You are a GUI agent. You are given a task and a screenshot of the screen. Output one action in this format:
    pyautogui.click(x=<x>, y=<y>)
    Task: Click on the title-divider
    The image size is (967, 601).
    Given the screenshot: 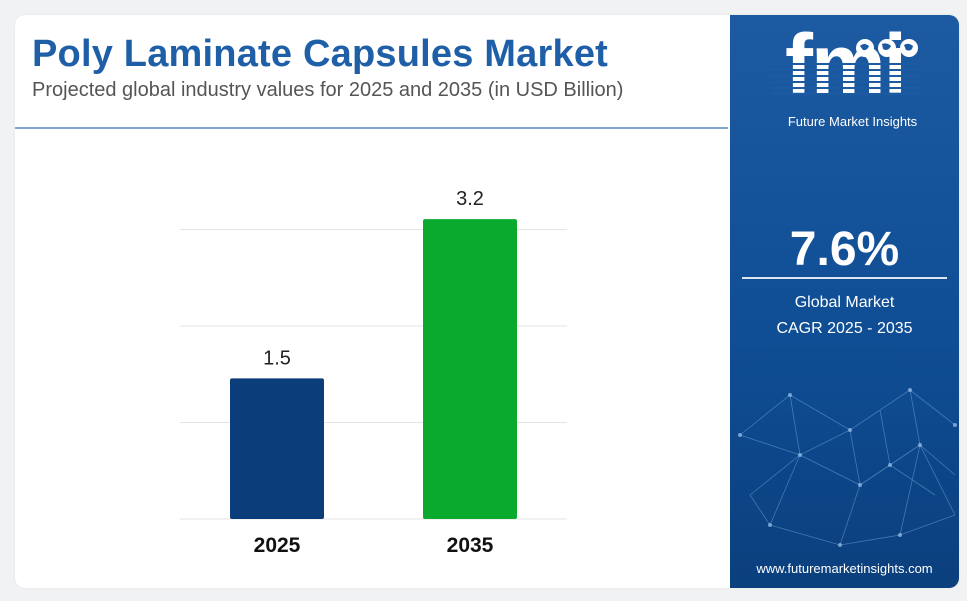 What is the action you would take?
    pyautogui.click(x=371, y=128)
    